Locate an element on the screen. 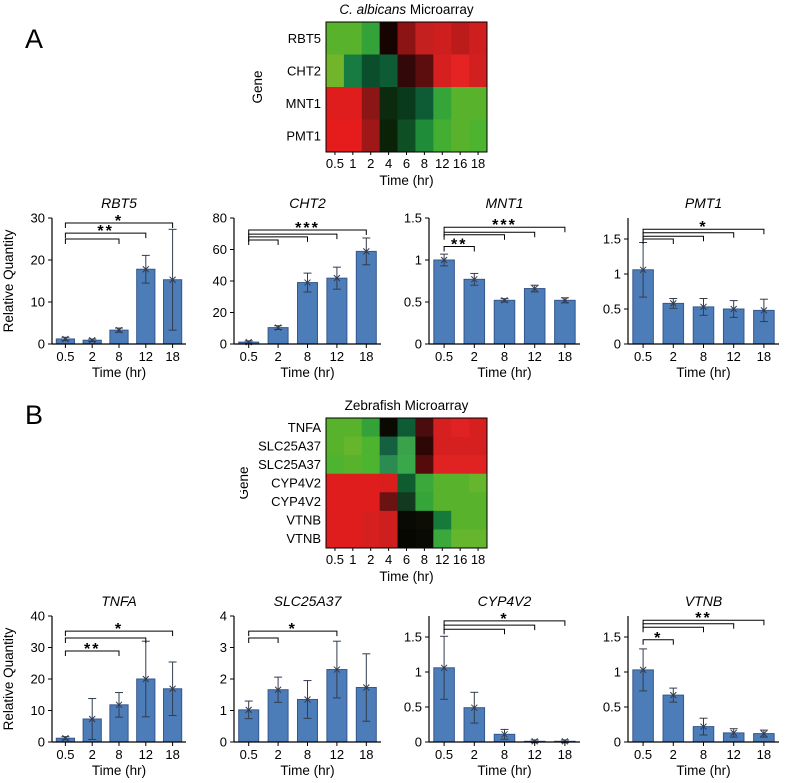  y-tick-label: 40 is located at coordinates (38, 616).